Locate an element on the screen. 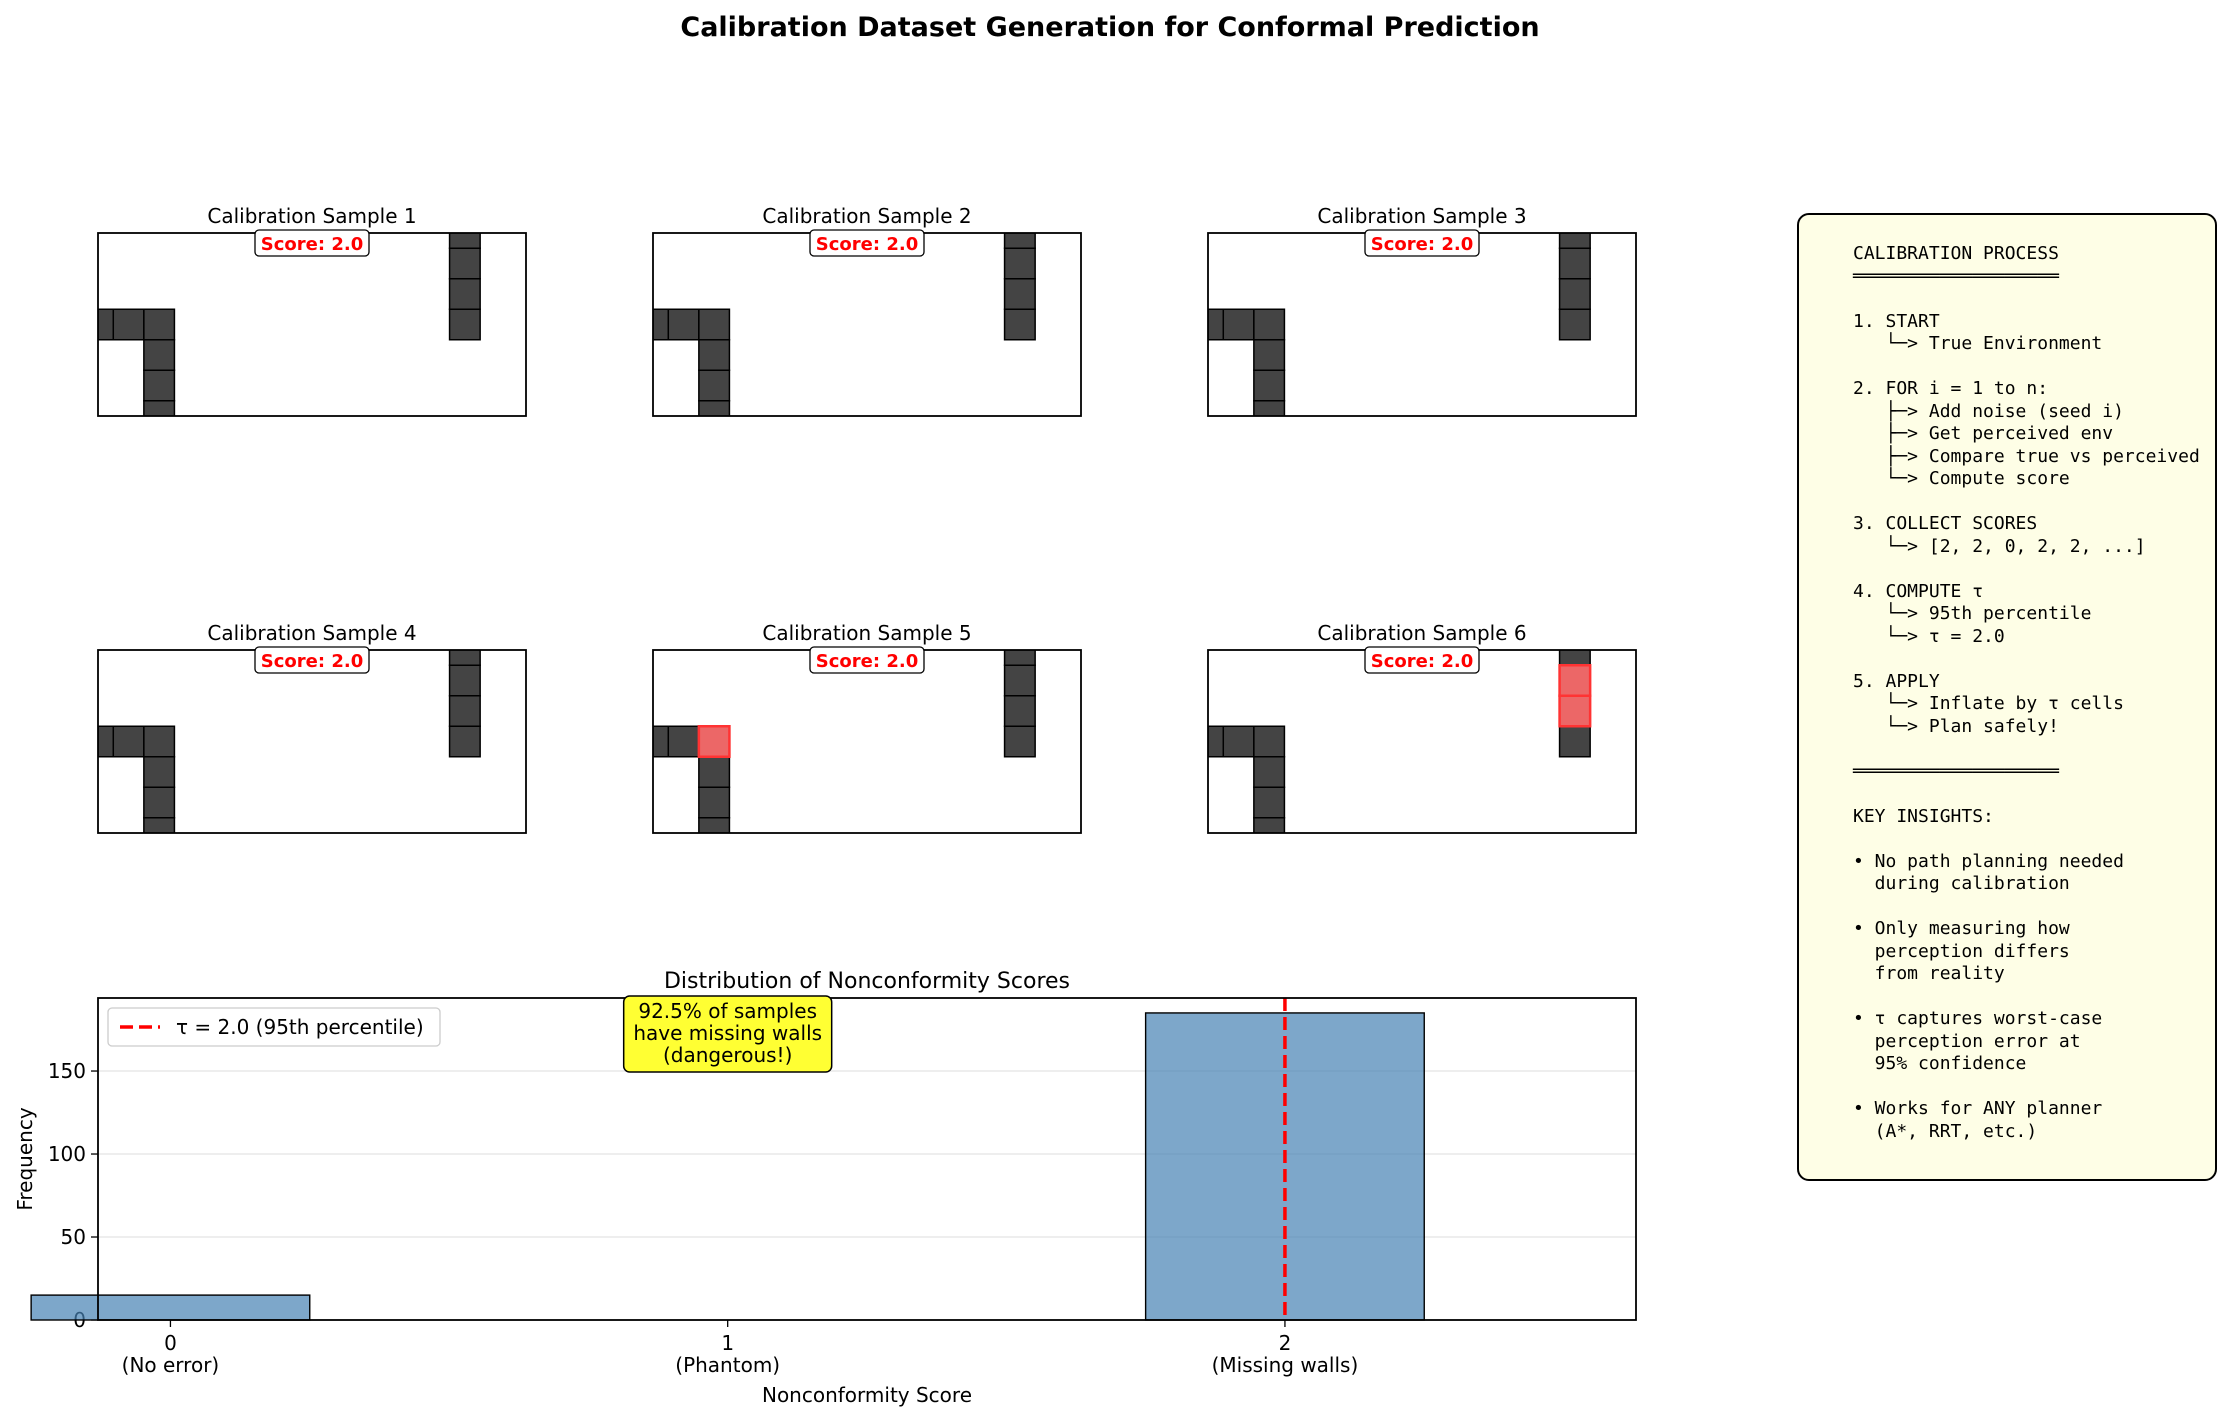 The image size is (2225, 1421). sample-grid-5: Calibration Sample 5 Score: 2.0 is located at coordinates (867, 727).